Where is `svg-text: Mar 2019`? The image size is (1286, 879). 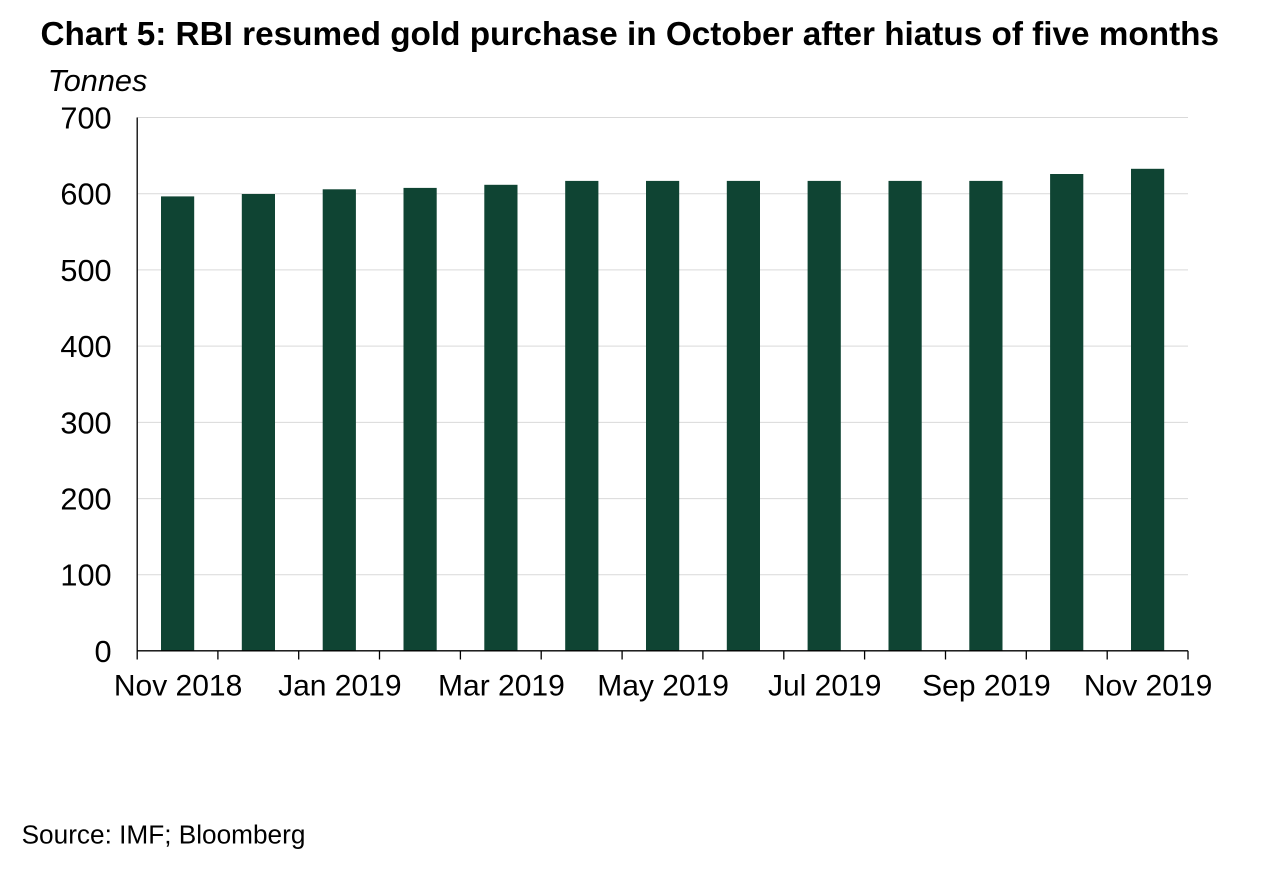
svg-text: Mar 2019 is located at coordinates (501, 686).